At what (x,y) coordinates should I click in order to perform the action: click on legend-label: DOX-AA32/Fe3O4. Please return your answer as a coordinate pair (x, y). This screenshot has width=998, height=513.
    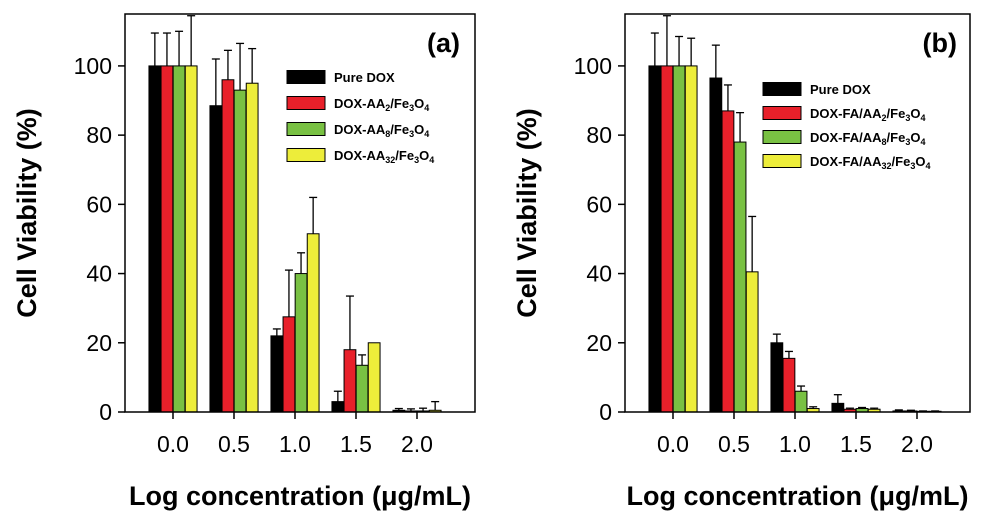
    Looking at the image, I should click on (384, 156).